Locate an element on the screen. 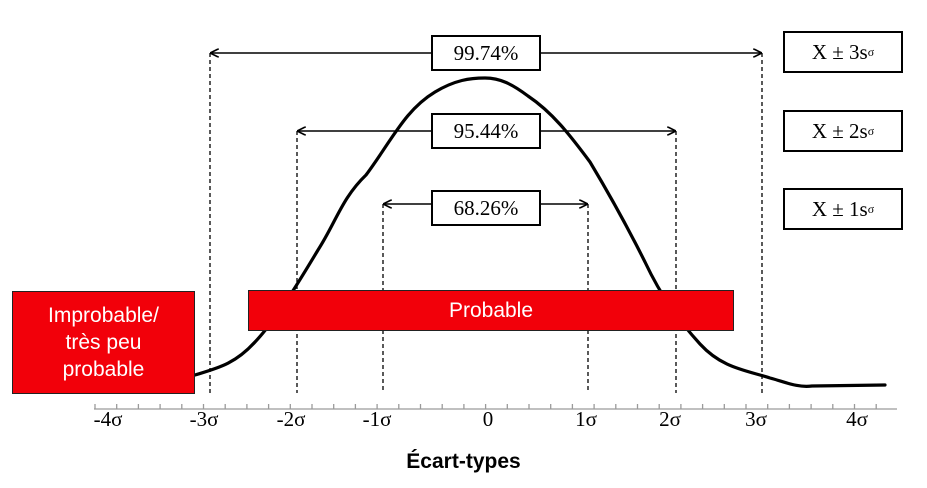  tick-label-minus-4-sigma: -4σ is located at coordinates (108, 419).